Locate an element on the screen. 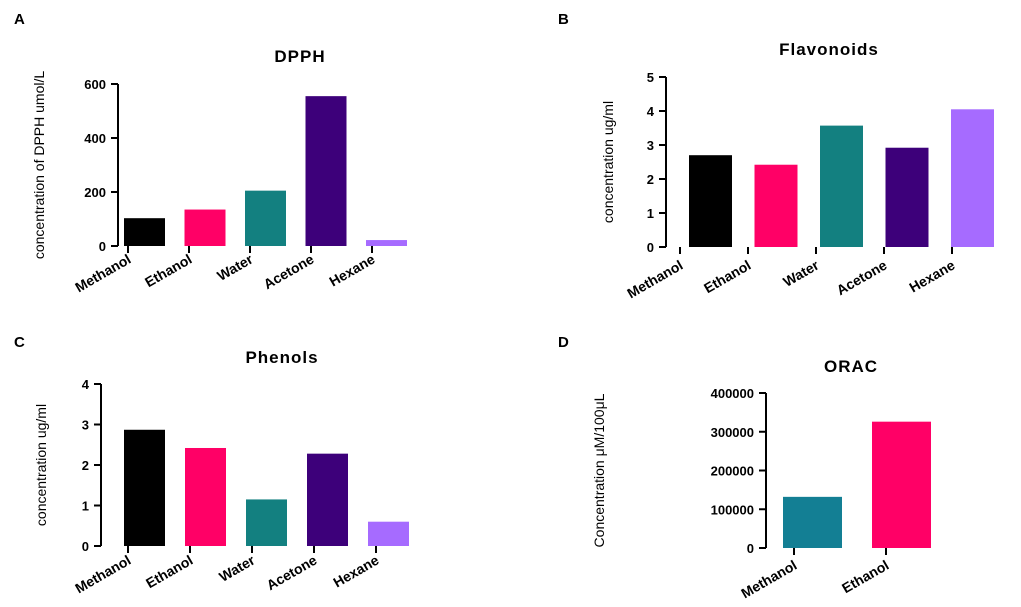 This screenshot has width=1021, height=607. y-tick-label: 100000 is located at coordinates (732, 509).